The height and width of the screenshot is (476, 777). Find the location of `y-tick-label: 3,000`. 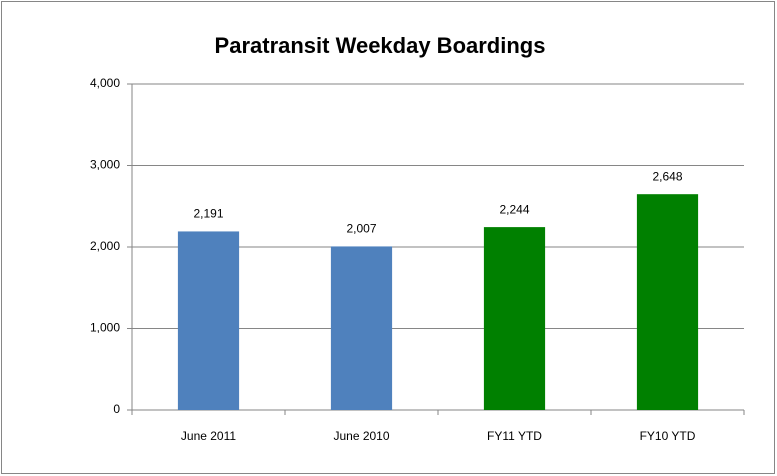

y-tick-label: 3,000 is located at coordinates (105, 165).